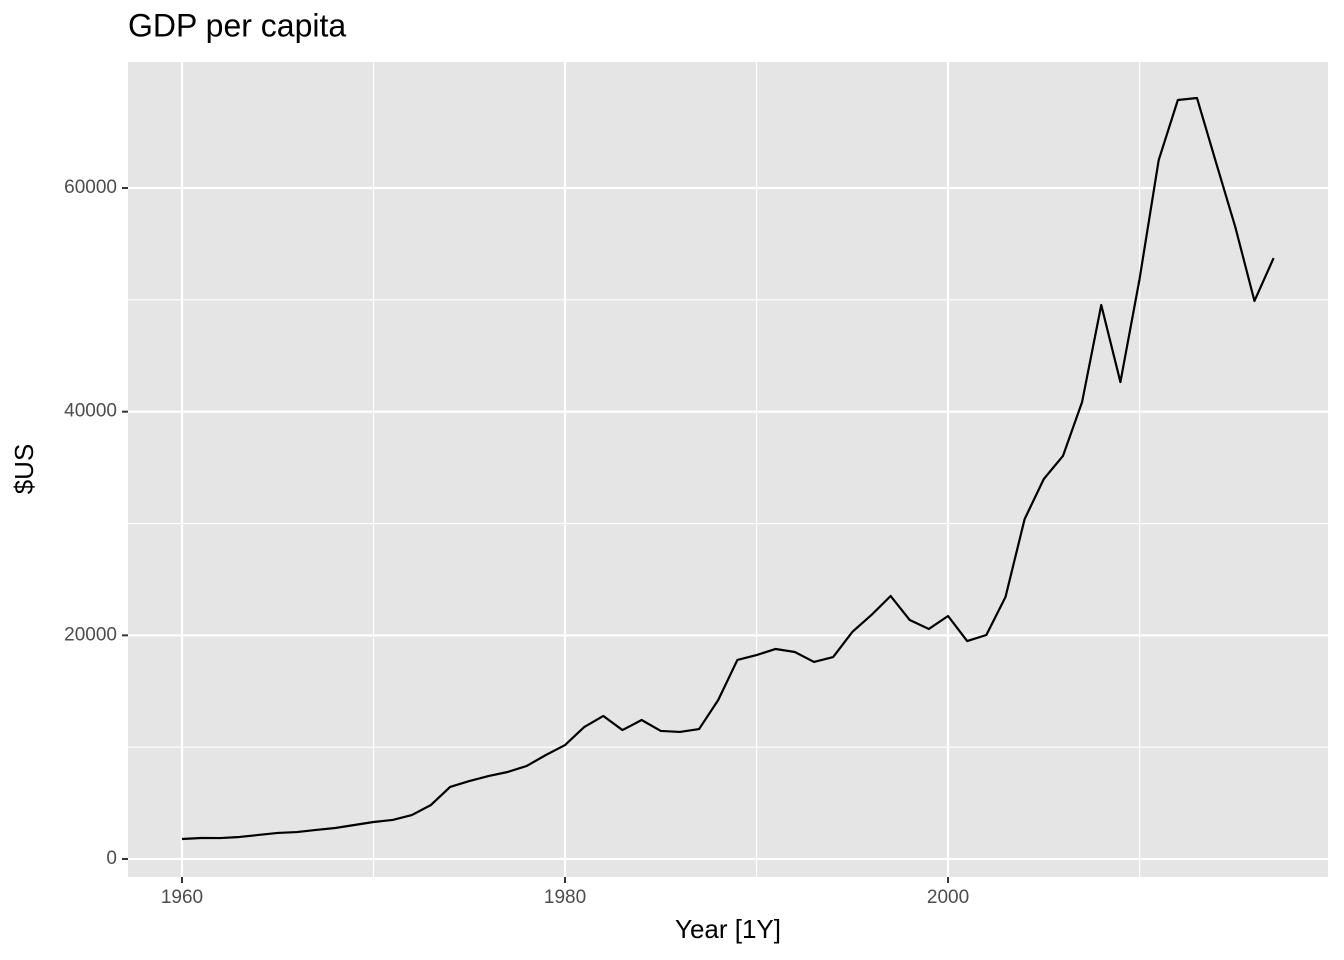 This screenshot has width=1344, height=960. What do you see at coordinates (24, 469) in the screenshot?
I see `y-axis-label: $US` at bounding box center [24, 469].